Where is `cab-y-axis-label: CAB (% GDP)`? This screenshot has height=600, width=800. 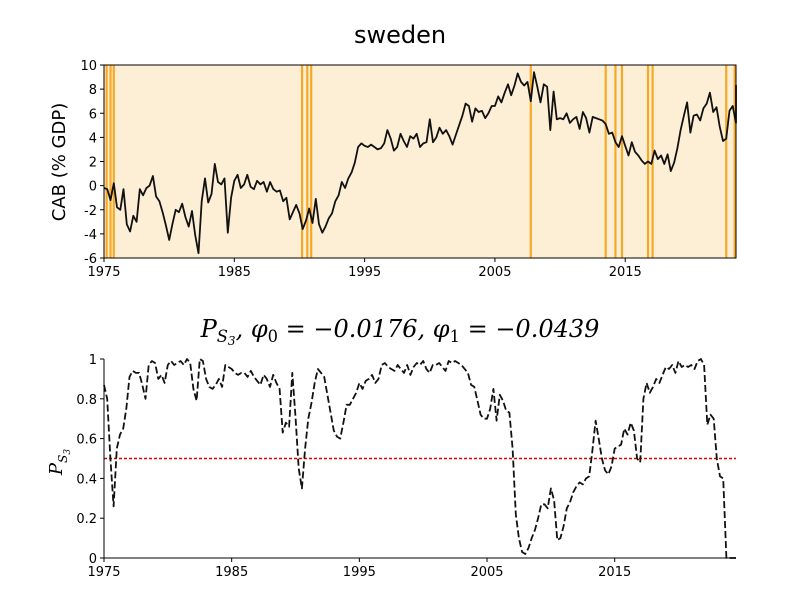 cab-y-axis-label: CAB (% GDP) is located at coordinates (59, 162).